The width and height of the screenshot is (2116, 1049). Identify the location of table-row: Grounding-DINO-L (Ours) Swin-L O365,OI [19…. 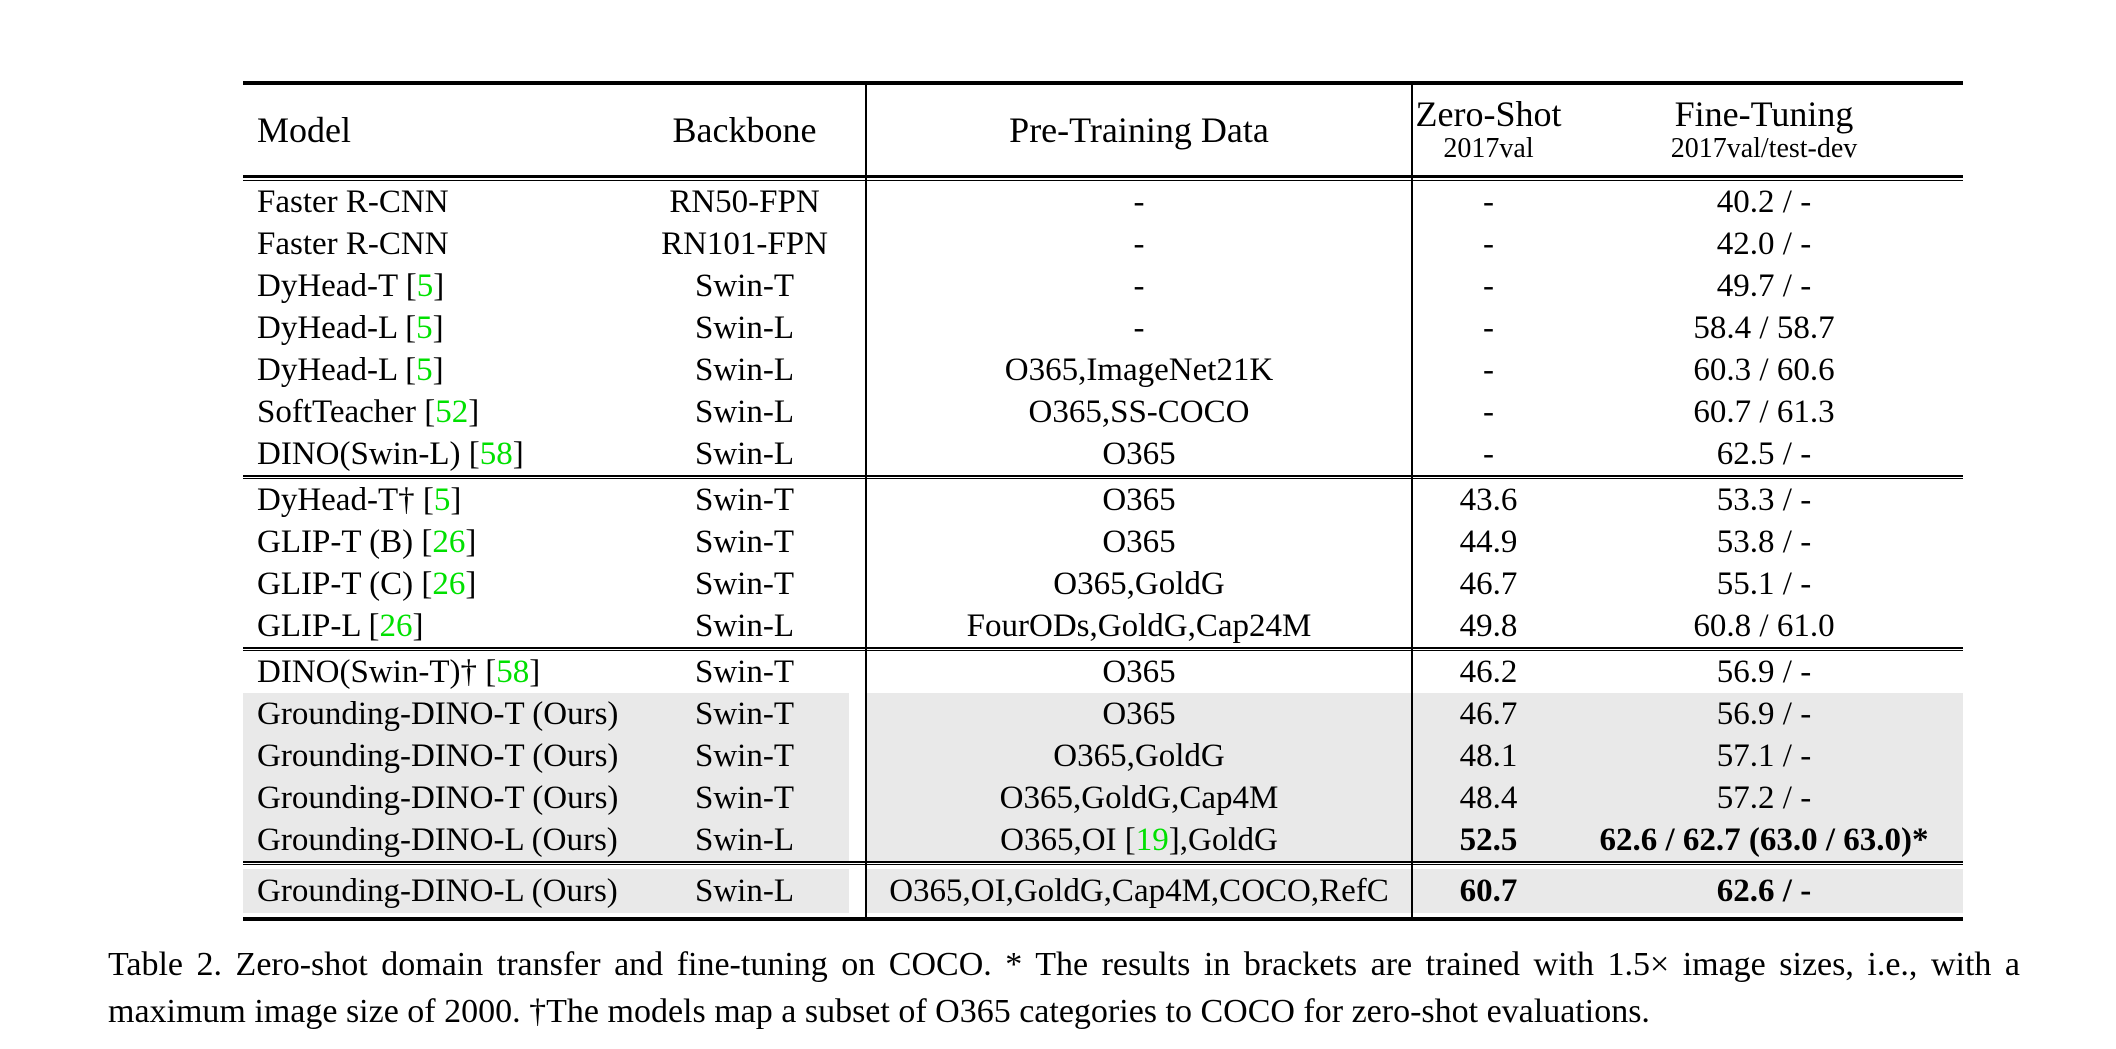
(1103, 840).